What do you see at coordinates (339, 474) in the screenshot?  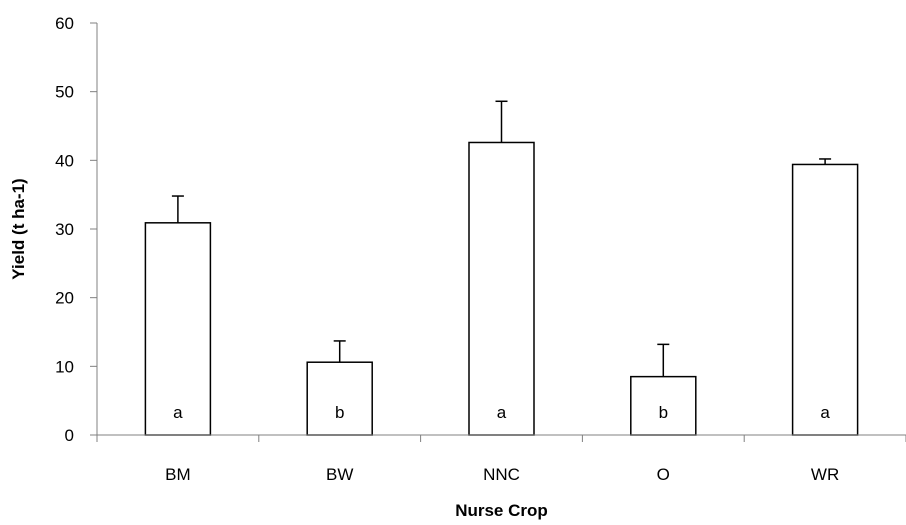 I see `x-tick-label: BW` at bounding box center [339, 474].